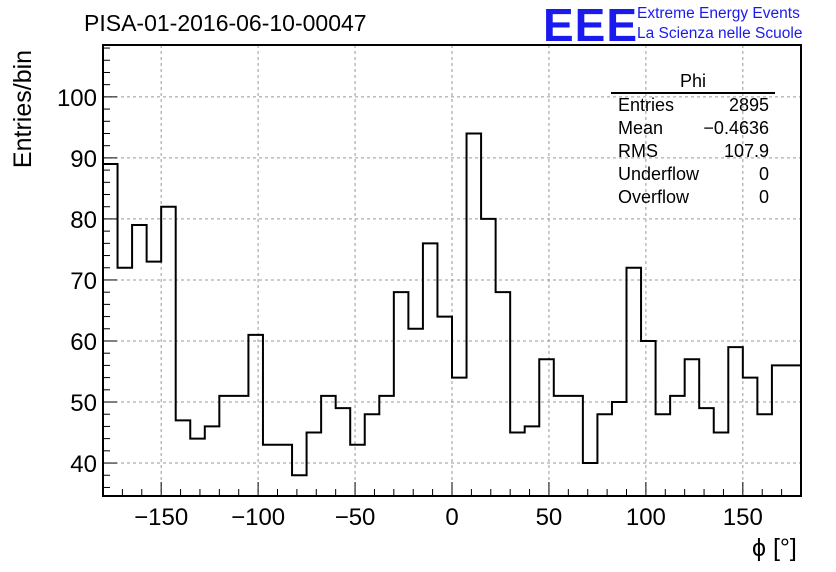 The width and height of the screenshot is (836, 572). I want to click on logo-line-2: La Scienza nelle Scuole, so click(720, 33).